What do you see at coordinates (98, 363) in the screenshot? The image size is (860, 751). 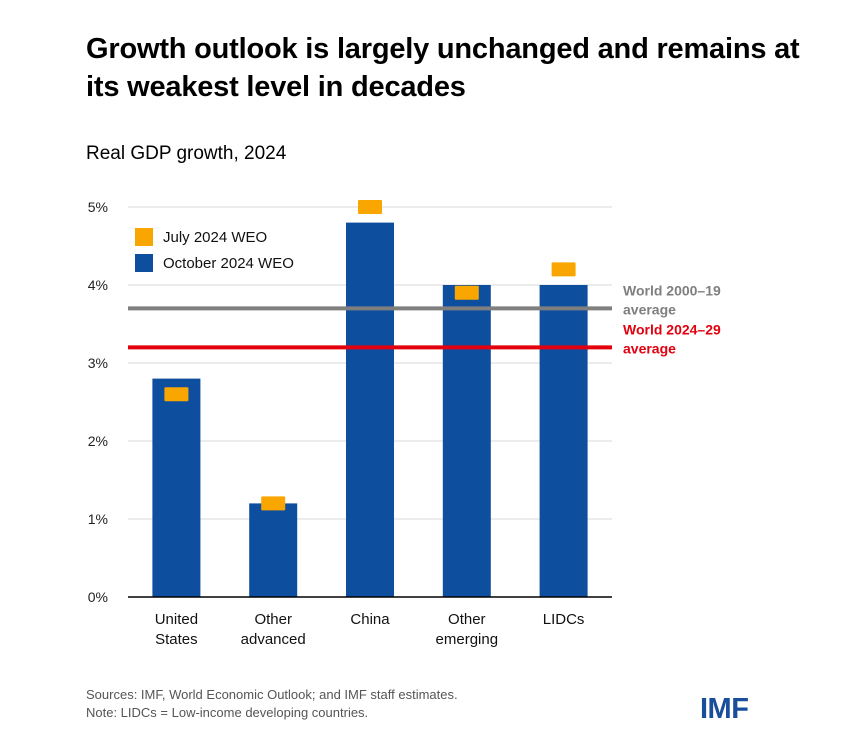 I see `y-tick-label: 3%` at bounding box center [98, 363].